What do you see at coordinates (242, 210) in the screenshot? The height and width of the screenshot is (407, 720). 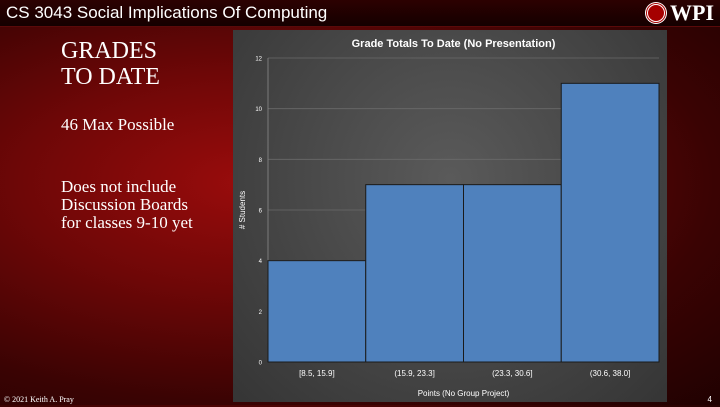 I see `y-axis-label: # Students` at bounding box center [242, 210].